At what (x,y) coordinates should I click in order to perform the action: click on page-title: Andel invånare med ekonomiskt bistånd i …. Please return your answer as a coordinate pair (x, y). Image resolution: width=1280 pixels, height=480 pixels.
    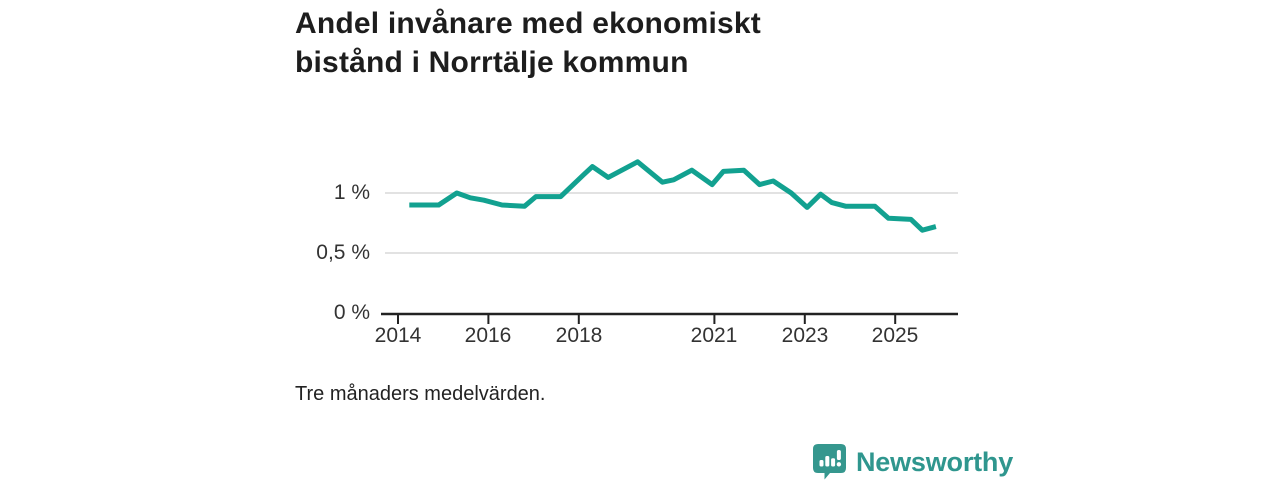
    Looking at the image, I should click on (528, 43).